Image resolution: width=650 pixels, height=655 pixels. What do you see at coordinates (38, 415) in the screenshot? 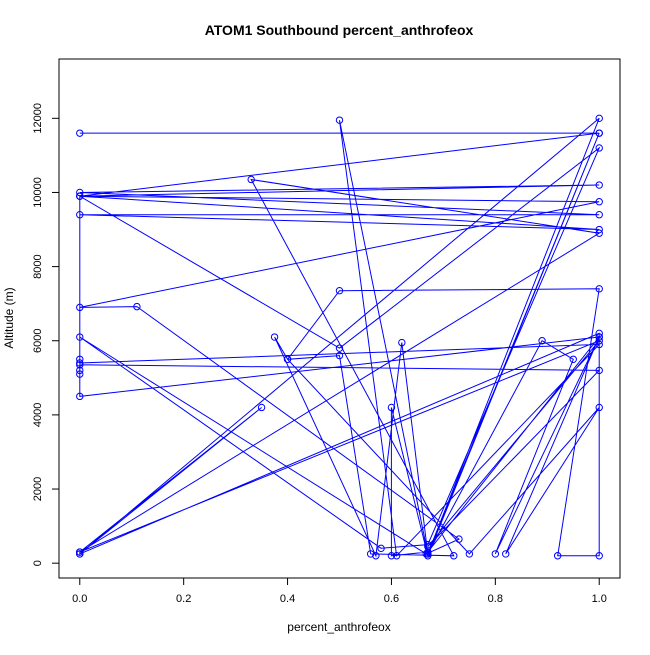
I see `y-tick-label: 4000` at bounding box center [38, 415].